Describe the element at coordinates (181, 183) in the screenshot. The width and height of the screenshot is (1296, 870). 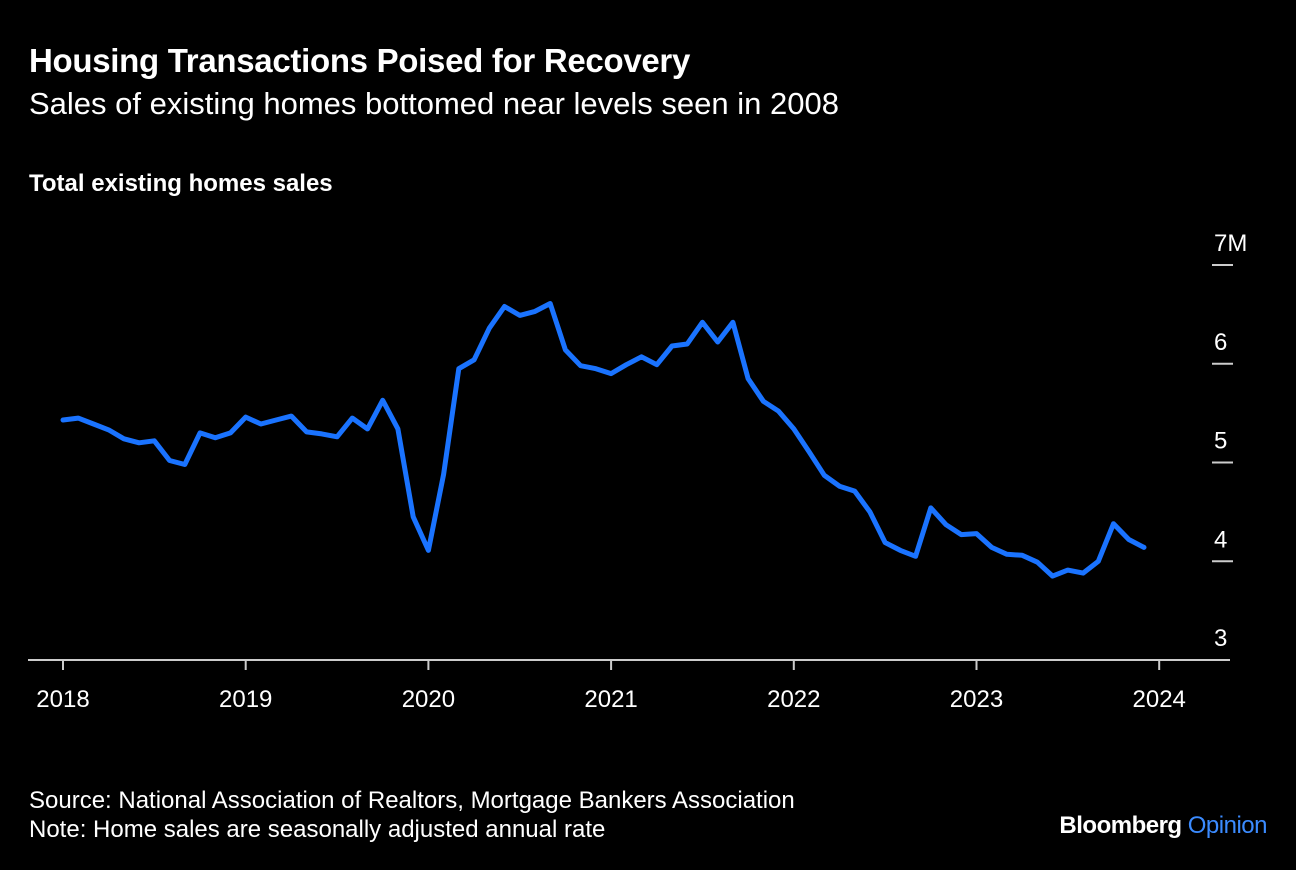
I see `chart-series-label: Total existing homes sales` at that location.